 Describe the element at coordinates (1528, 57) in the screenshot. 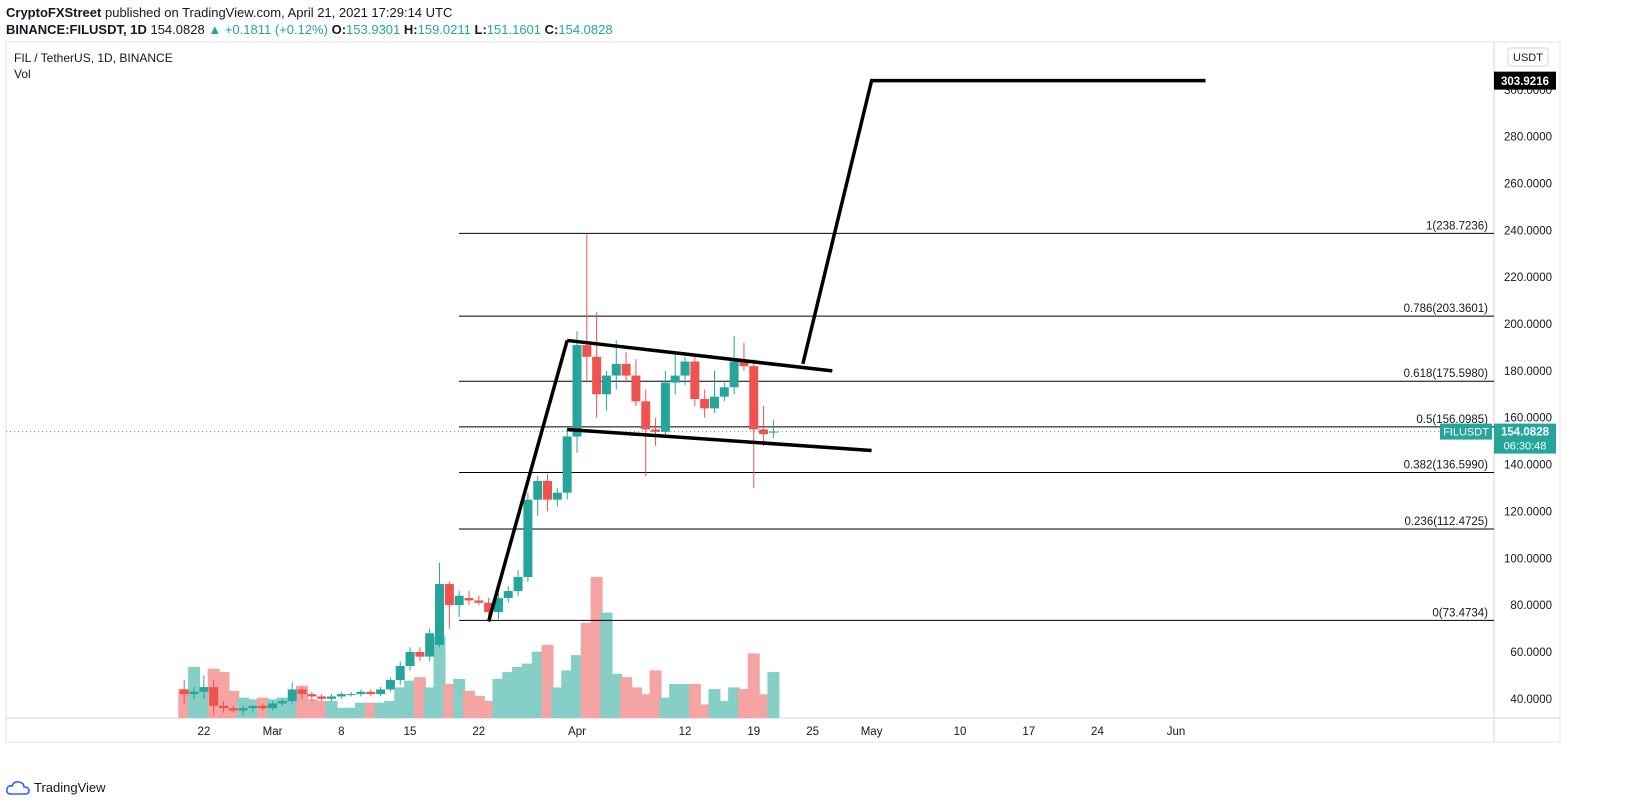

I see `currency-button` at that location.